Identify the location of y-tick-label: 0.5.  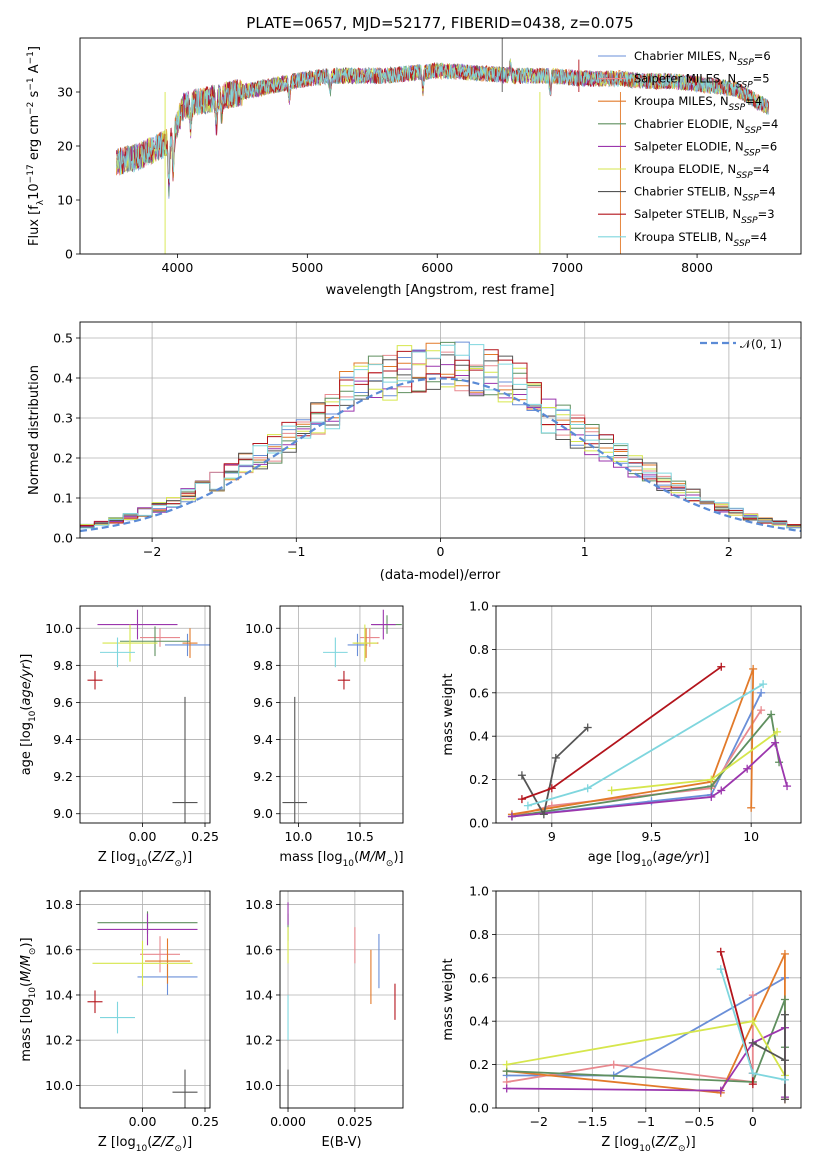
(63, 338).